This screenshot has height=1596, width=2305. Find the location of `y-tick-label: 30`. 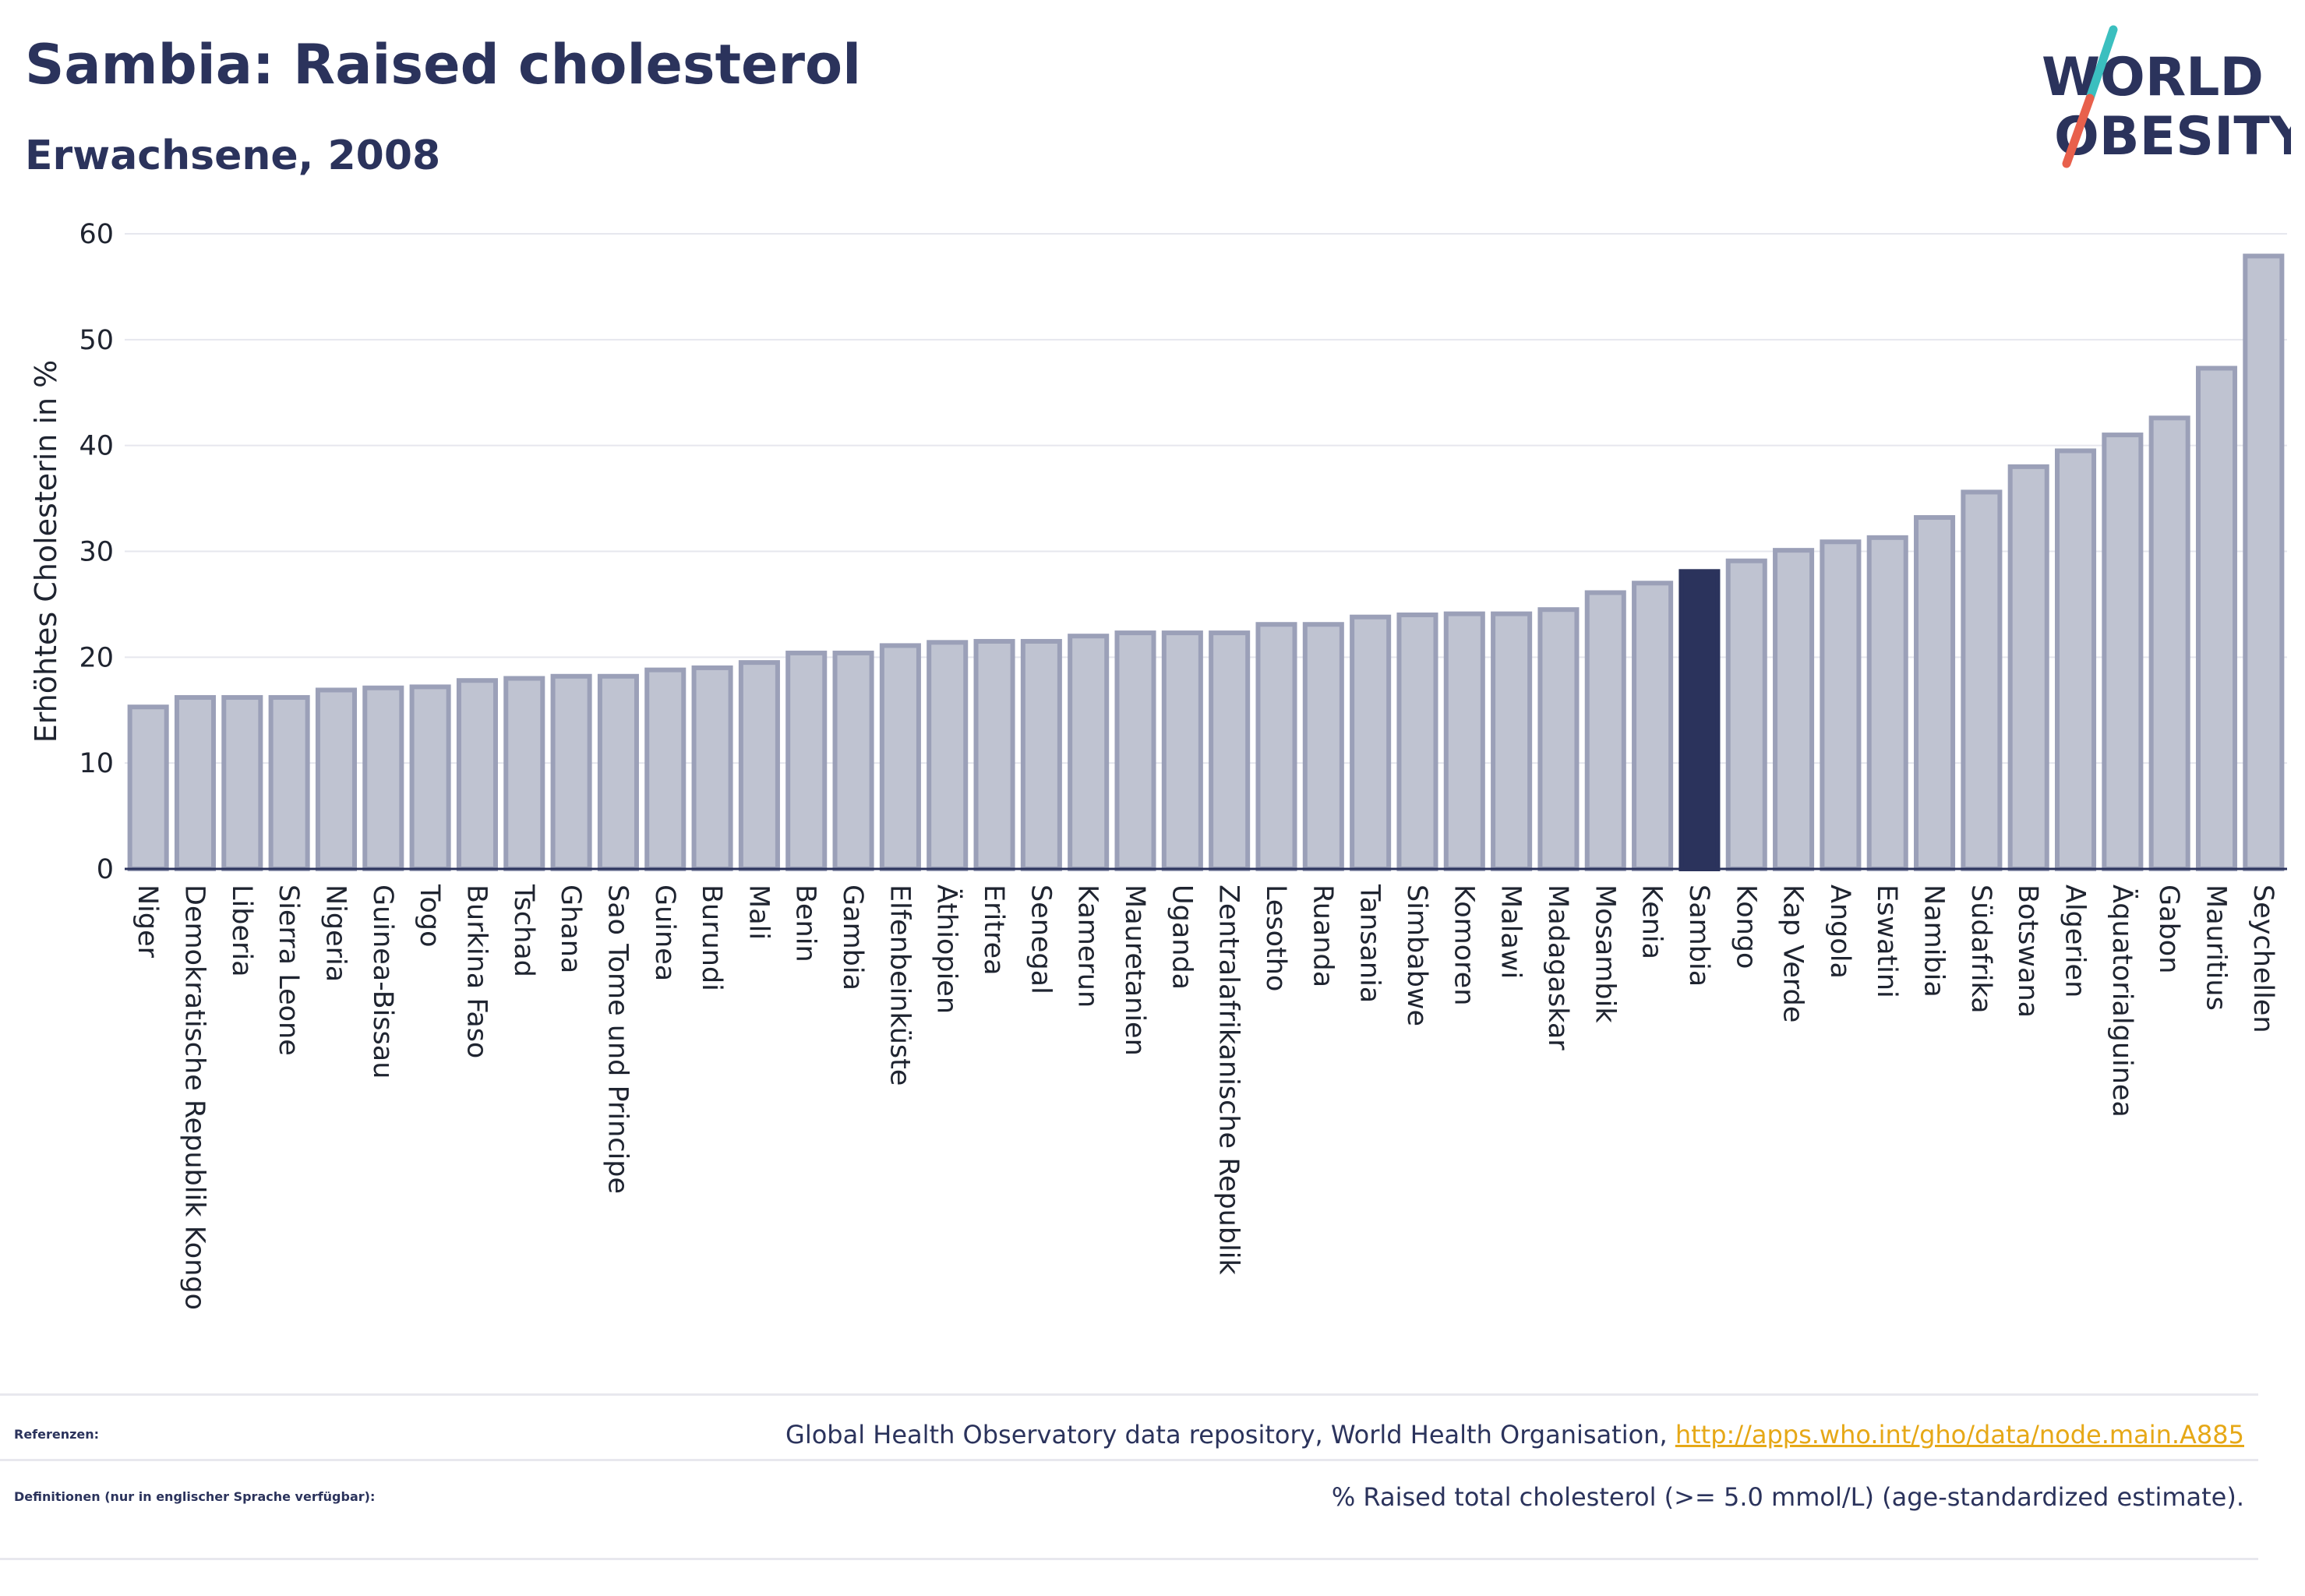

y-tick-label: 30 is located at coordinates (96, 552).